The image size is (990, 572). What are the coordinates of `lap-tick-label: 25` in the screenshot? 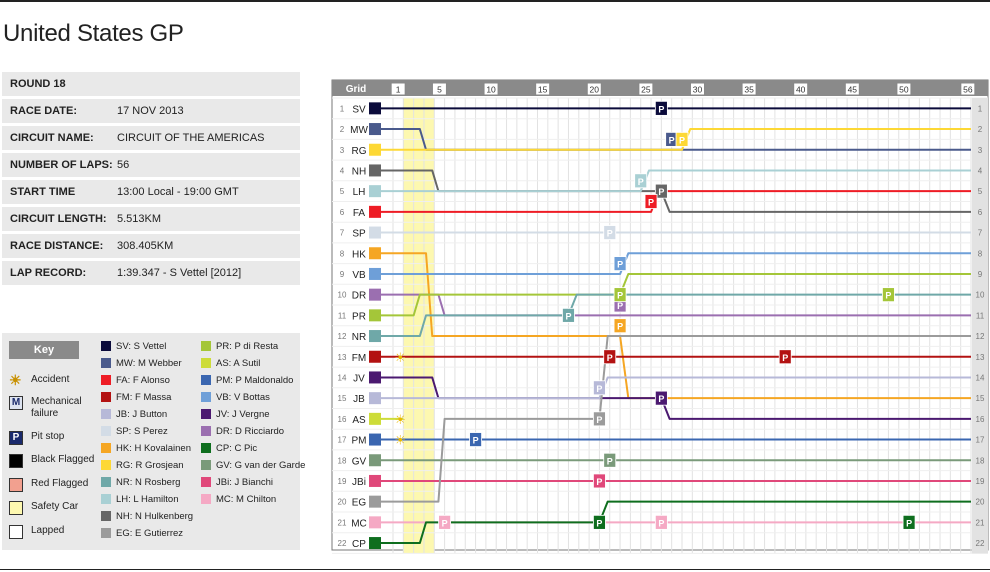 It's located at (646, 90).